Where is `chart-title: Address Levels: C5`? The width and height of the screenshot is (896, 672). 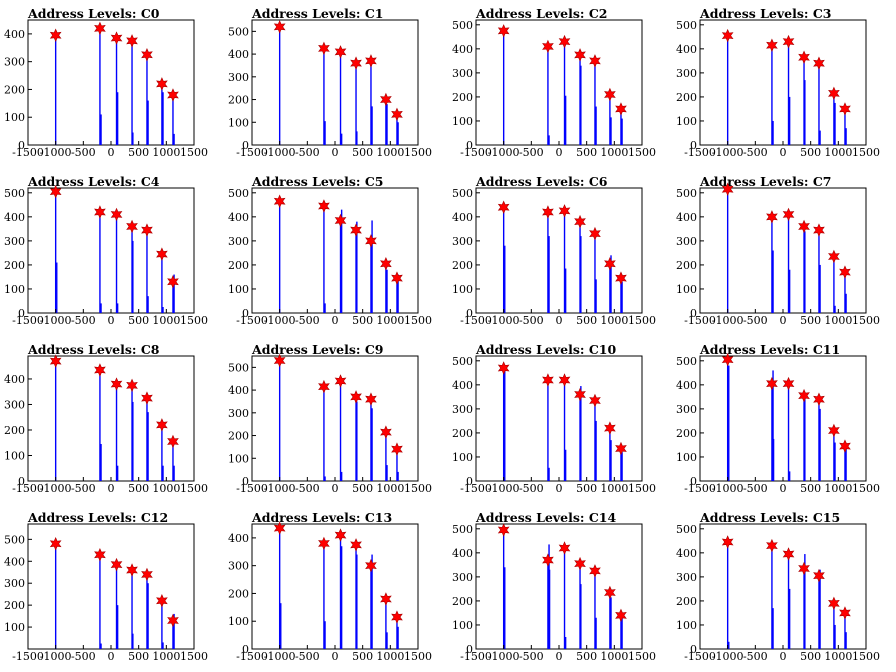
chart-title: Address Levels: C5 is located at coordinates (318, 181).